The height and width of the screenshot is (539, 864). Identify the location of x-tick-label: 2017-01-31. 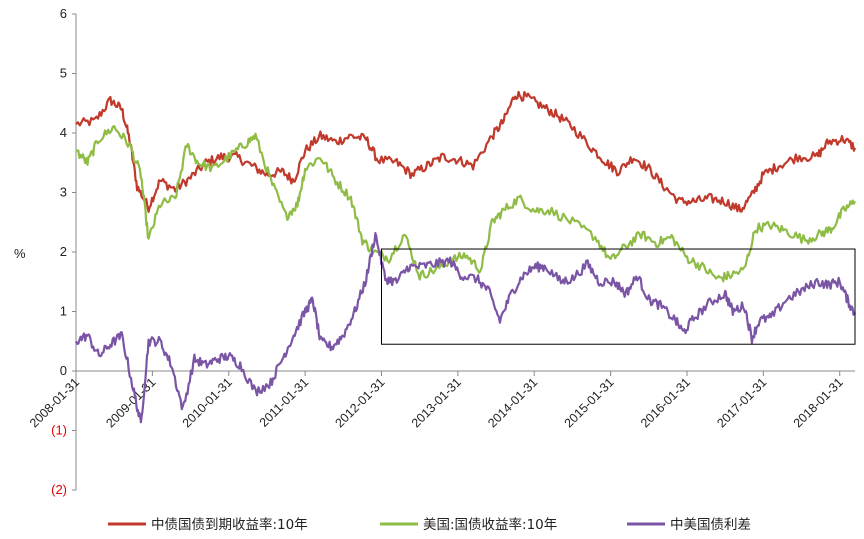
(741, 402).